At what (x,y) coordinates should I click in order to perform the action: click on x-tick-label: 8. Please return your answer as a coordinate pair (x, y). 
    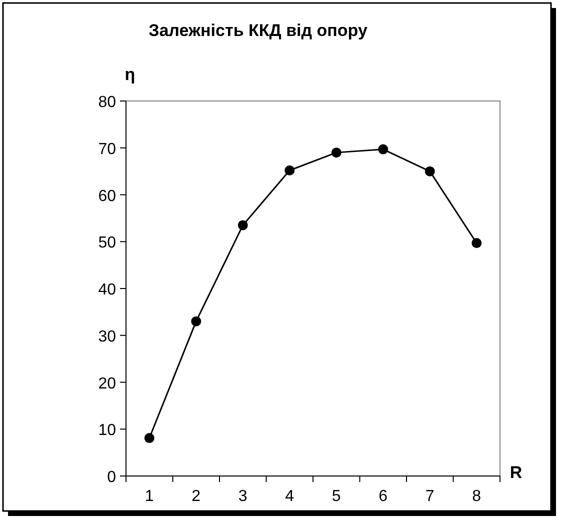
    Looking at the image, I should click on (477, 496).